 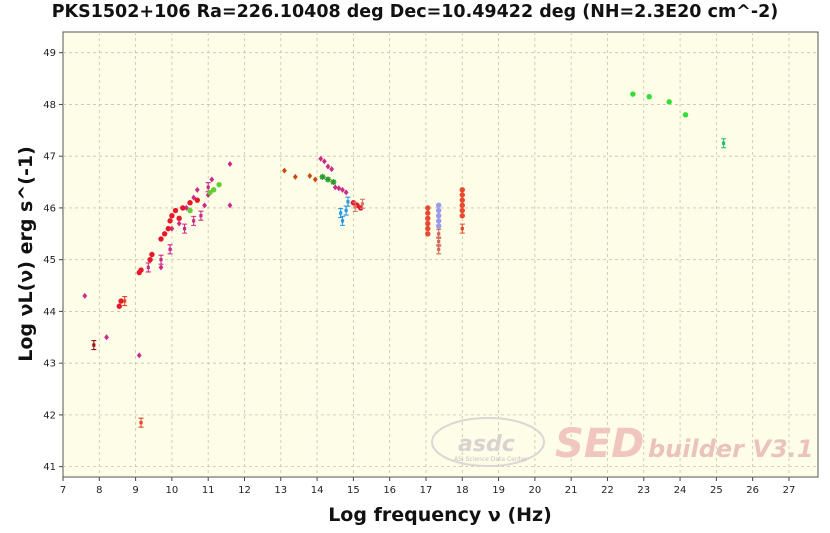 What do you see at coordinates (599, 444) in the screenshot?
I see `watermark-sed: SED` at bounding box center [599, 444].